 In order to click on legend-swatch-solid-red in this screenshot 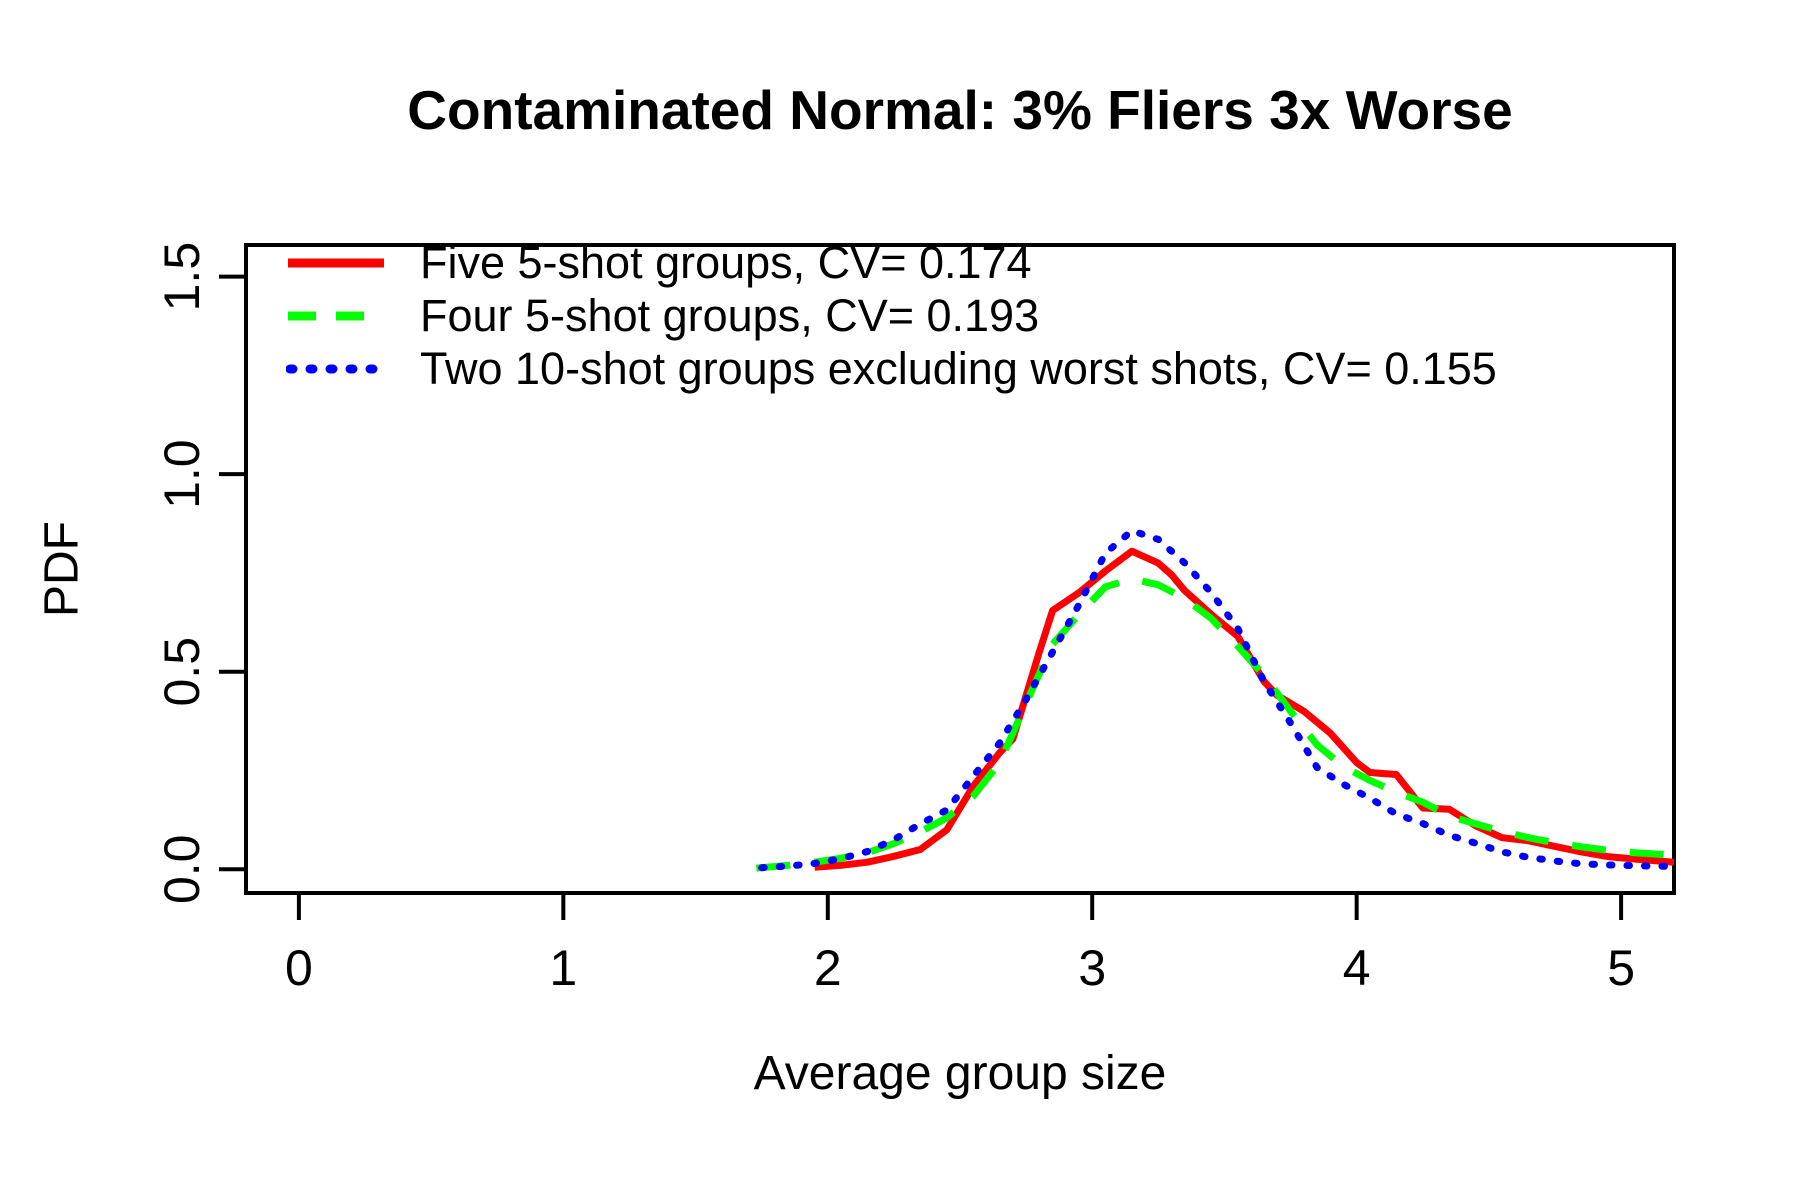, I will do `click(336, 262)`.